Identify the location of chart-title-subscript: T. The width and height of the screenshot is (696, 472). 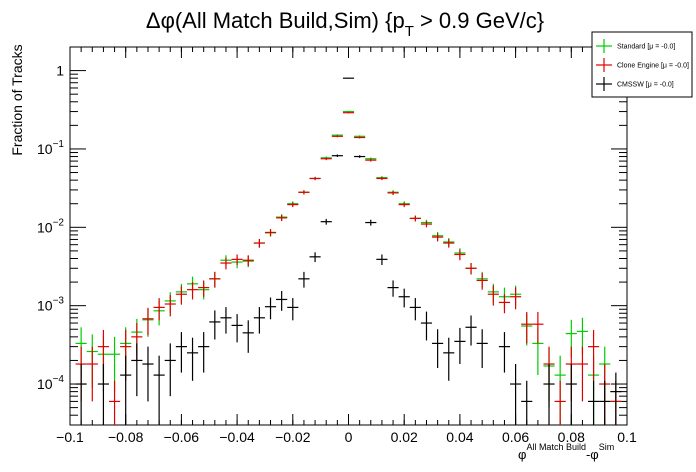
(409, 31).